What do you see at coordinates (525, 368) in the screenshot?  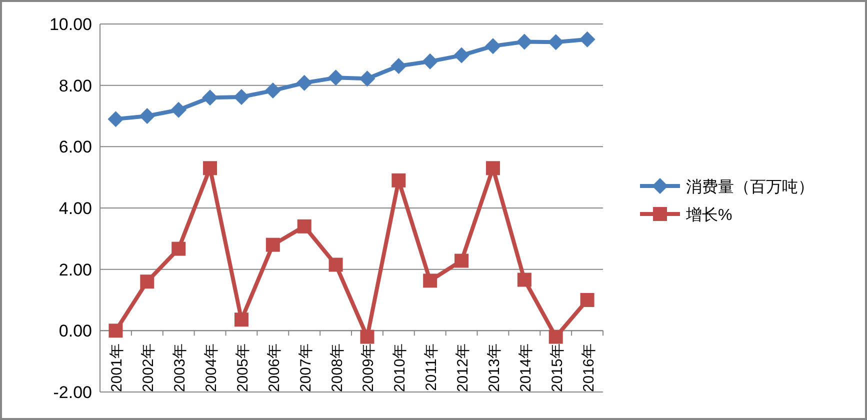 I see `x-tick-label: 2014年` at bounding box center [525, 368].